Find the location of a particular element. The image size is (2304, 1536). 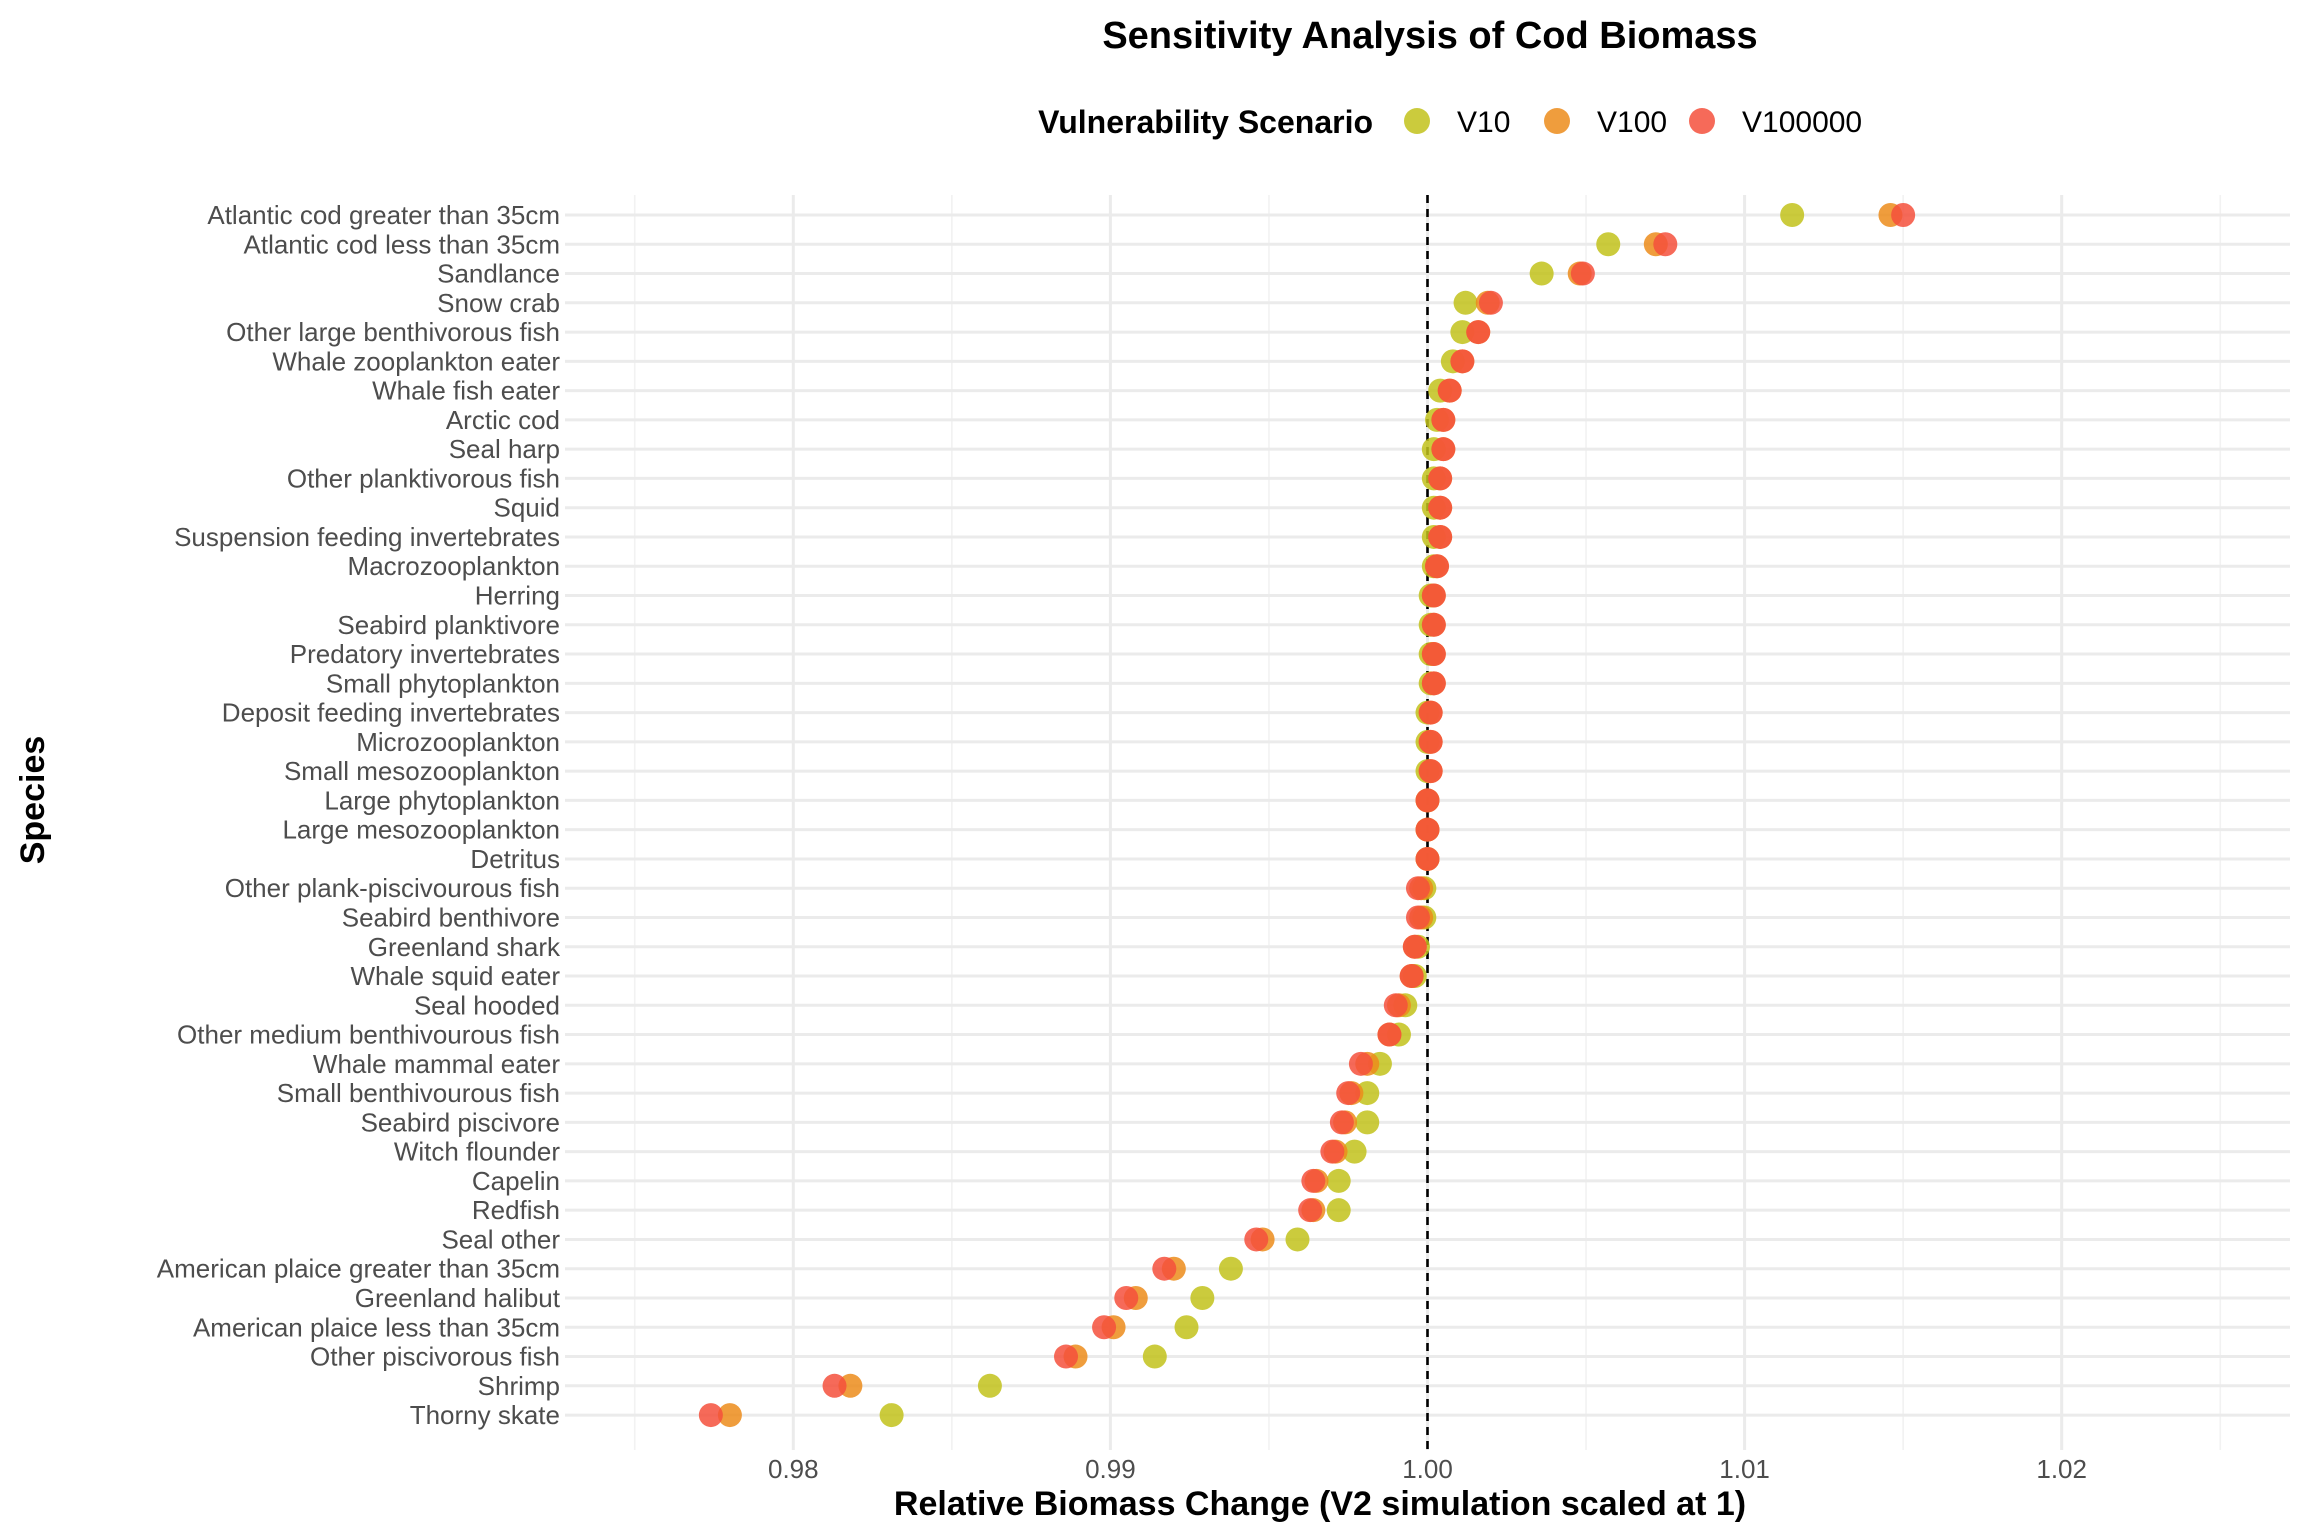

x-tick-label: 0.99 is located at coordinates (1110, 1469).